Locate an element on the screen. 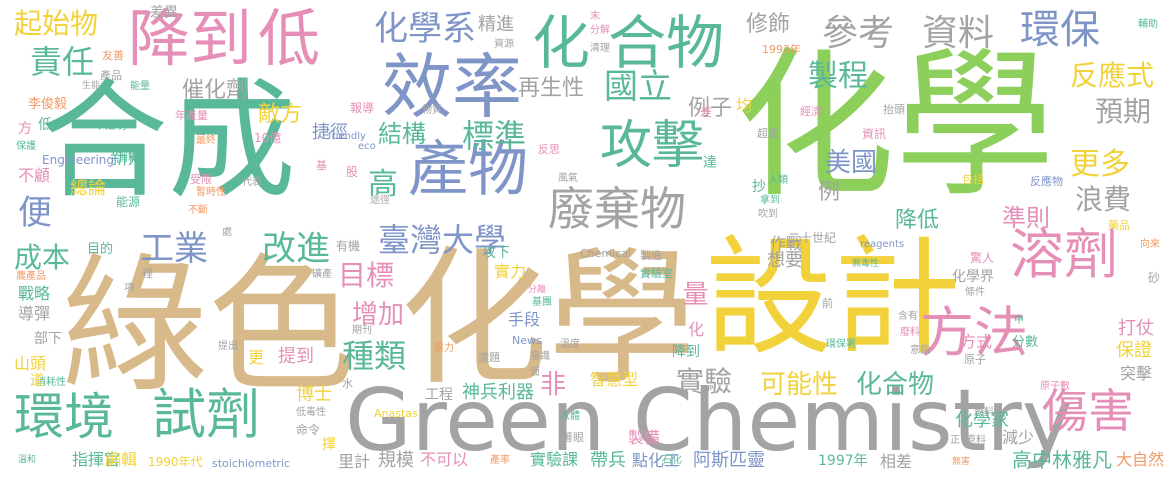  cloud-word: 資料 is located at coordinates (958, 33).